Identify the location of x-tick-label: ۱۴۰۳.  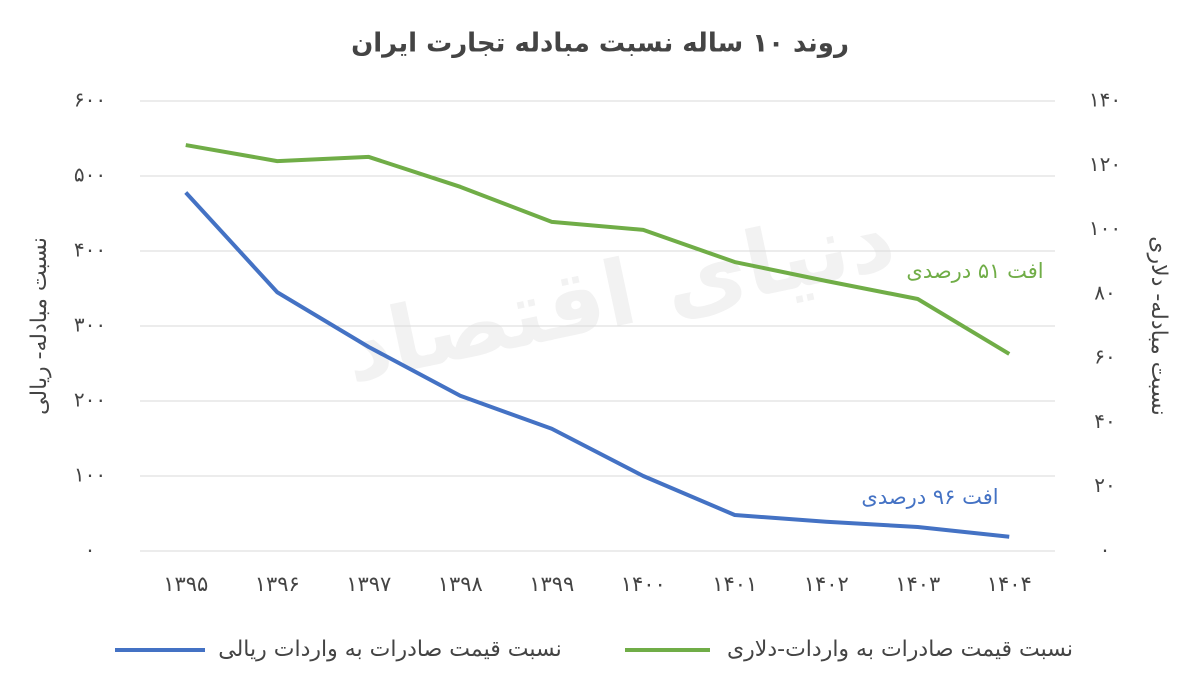
(917, 584).